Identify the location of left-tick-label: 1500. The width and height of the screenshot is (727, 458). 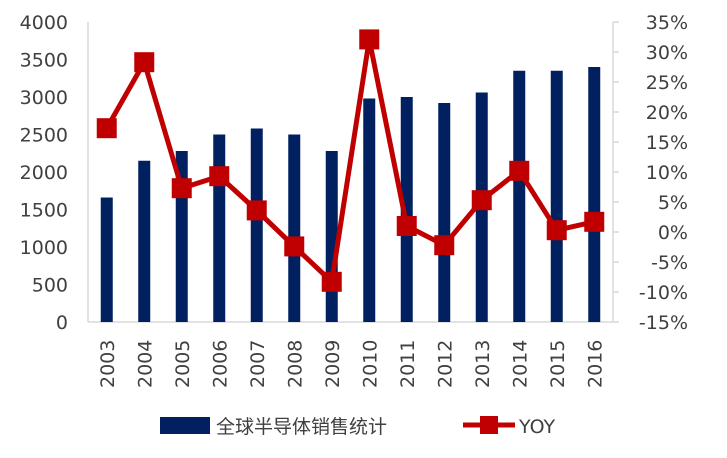
(44, 211).